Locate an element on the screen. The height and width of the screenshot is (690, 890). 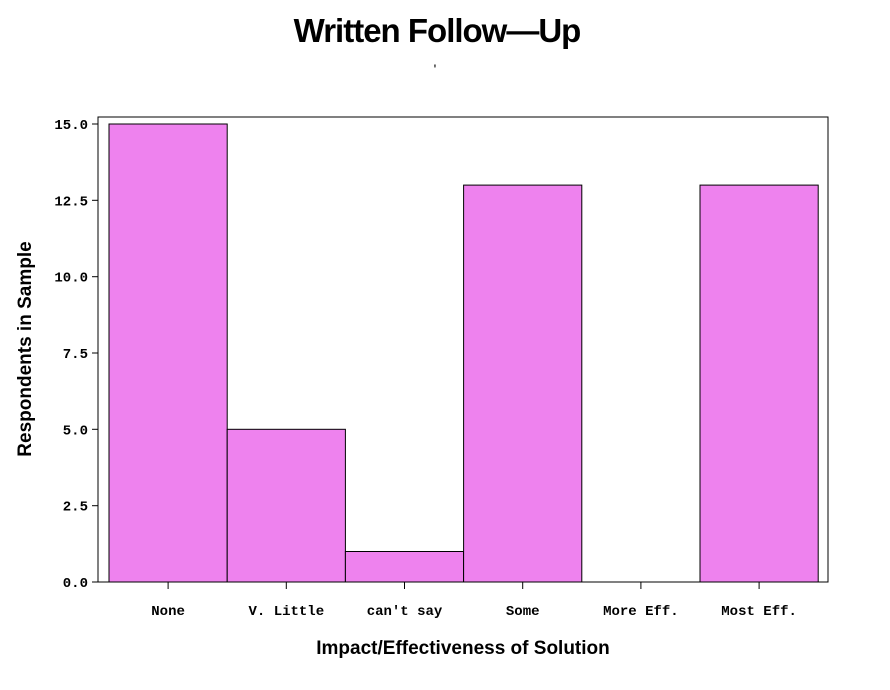
y-tick-label: 7.5 is located at coordinates (75, 355).